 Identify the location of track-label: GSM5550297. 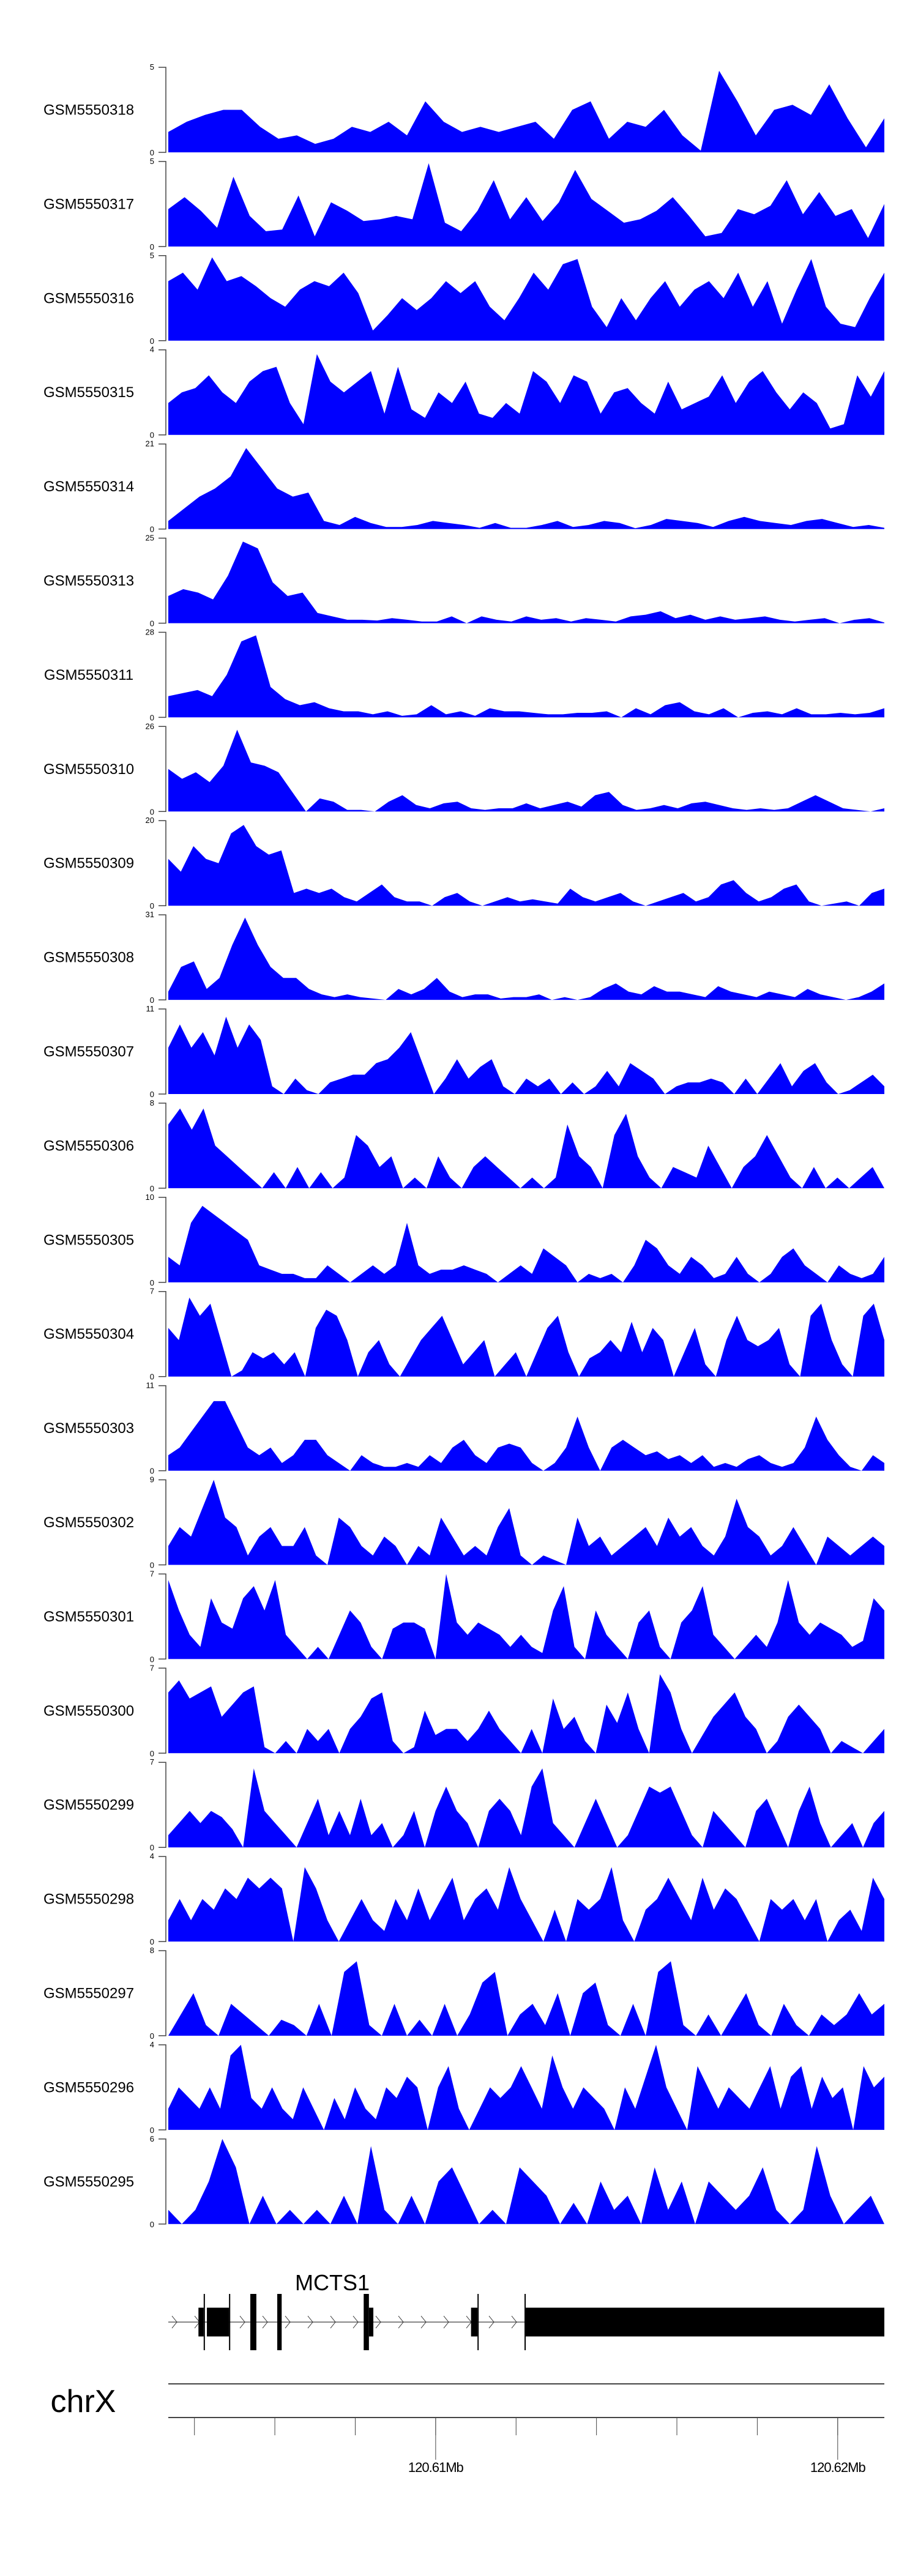
(88, 1994).